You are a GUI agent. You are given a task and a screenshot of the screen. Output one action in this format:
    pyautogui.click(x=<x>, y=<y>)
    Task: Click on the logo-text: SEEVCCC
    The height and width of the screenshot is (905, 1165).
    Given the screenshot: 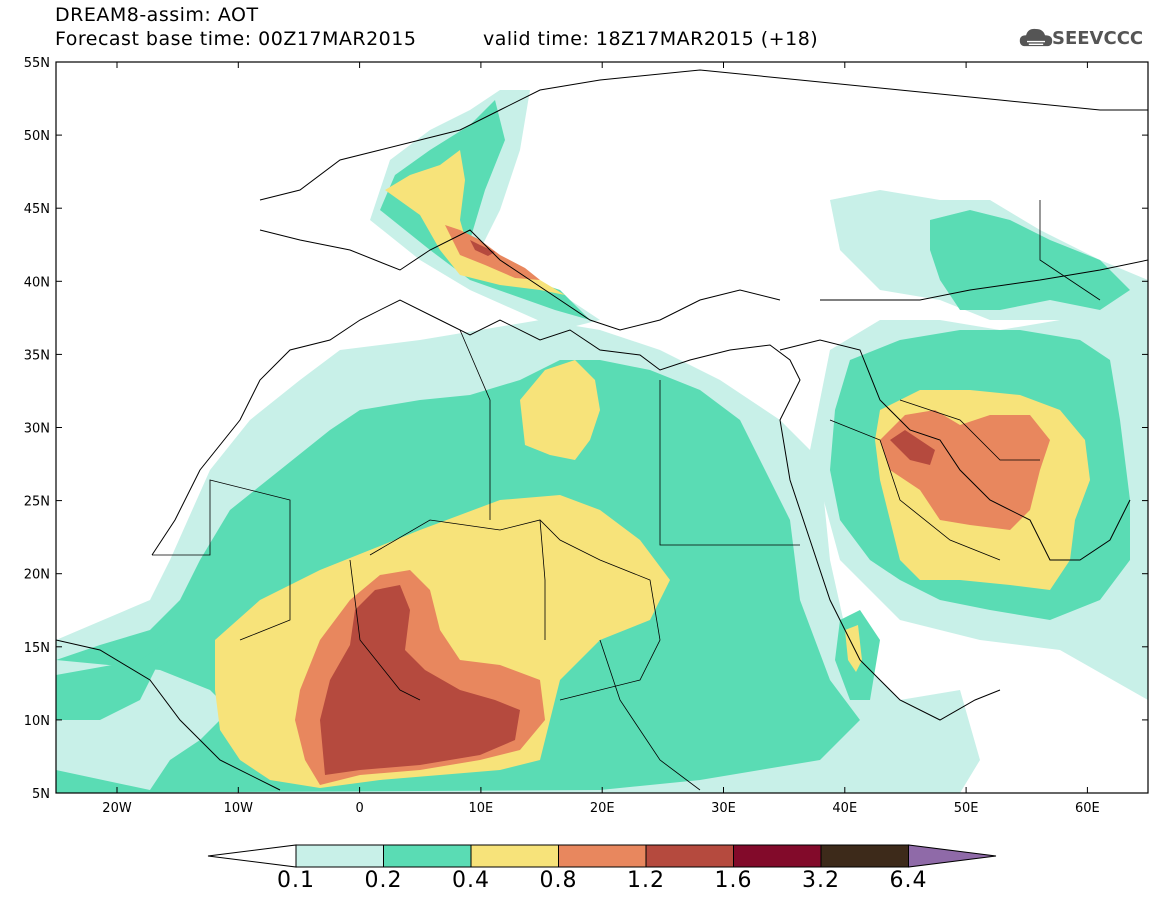 What is the action you would take?
    pyautogui.click(x=1098, y=38)
    